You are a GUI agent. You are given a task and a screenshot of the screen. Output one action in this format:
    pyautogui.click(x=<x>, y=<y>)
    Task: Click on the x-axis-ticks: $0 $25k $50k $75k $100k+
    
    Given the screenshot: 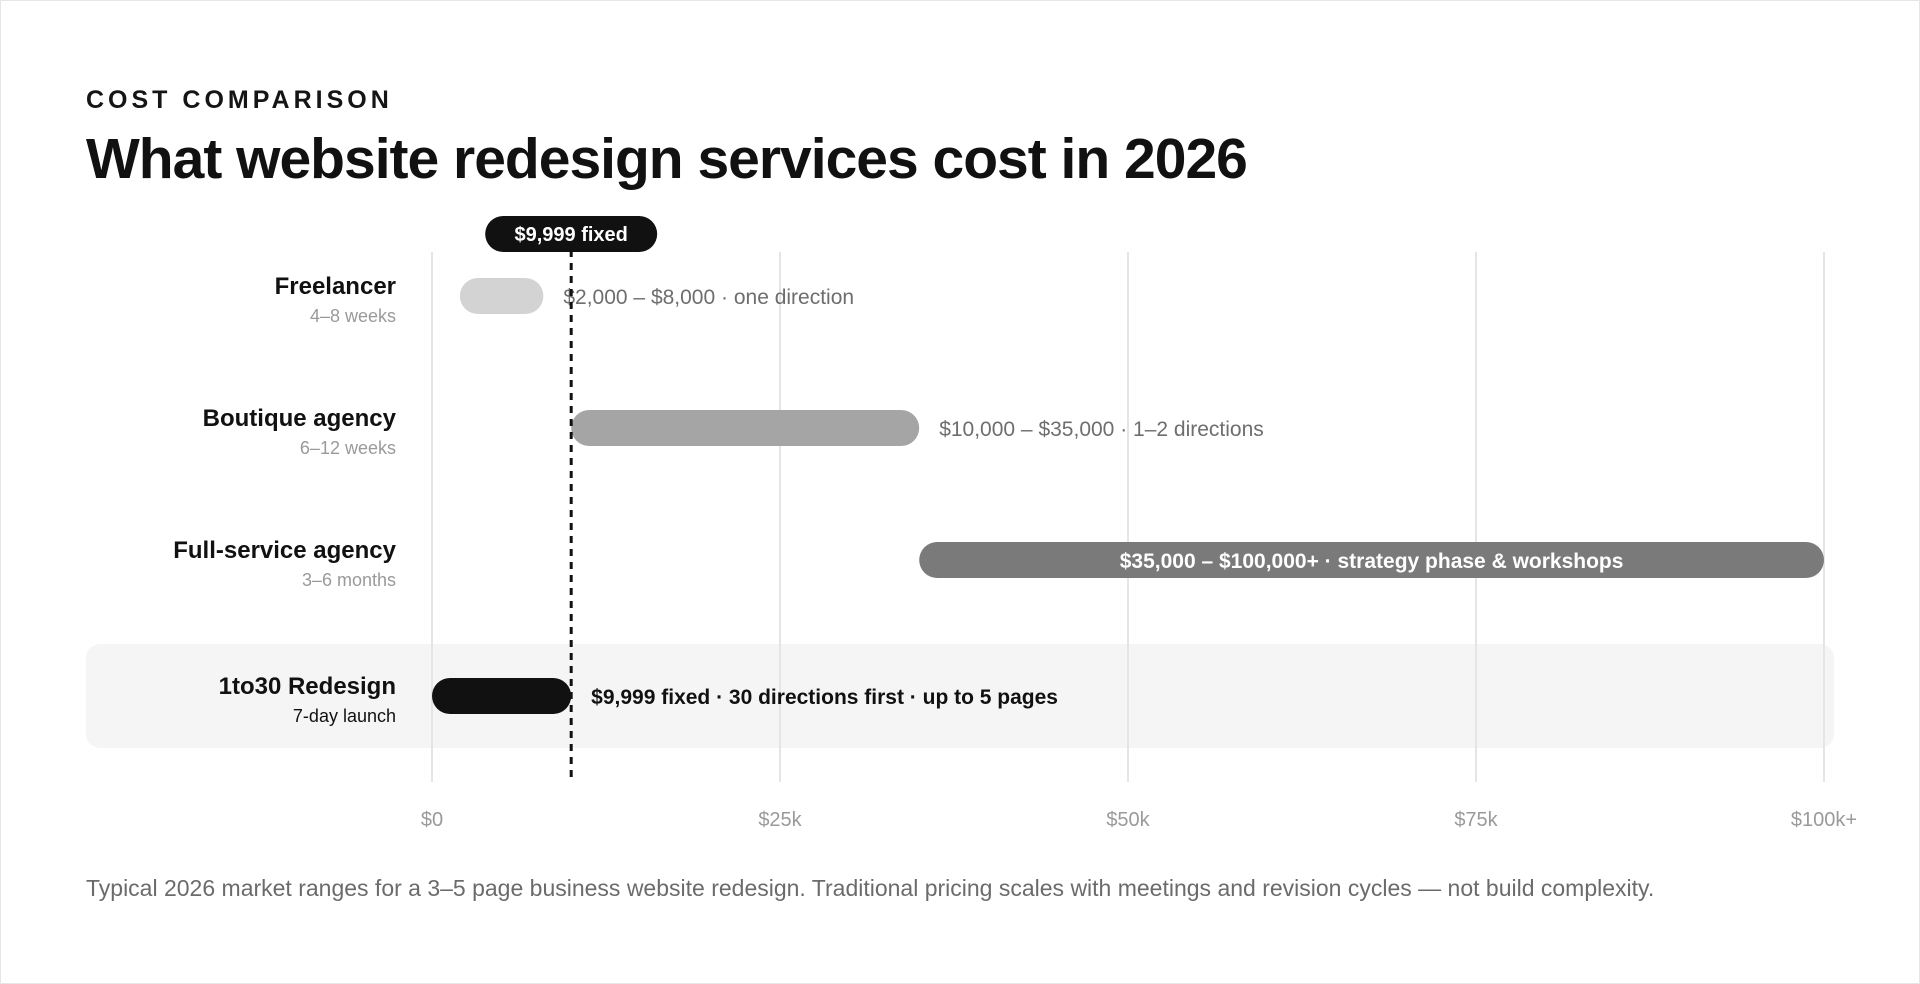 What is the action you would take?
    pyautogui.click(x=1139, y=820)
    